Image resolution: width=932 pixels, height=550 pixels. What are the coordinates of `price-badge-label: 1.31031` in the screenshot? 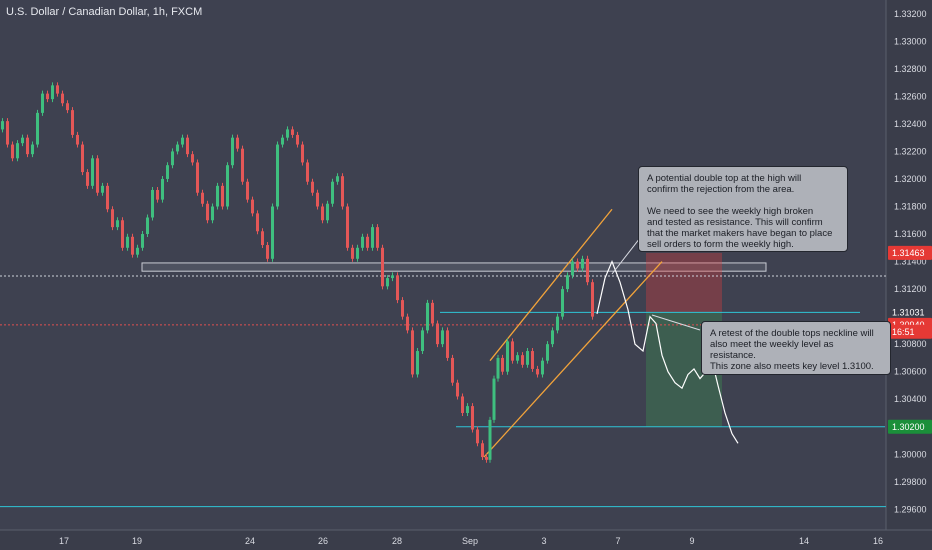 It's located at (908, 312).